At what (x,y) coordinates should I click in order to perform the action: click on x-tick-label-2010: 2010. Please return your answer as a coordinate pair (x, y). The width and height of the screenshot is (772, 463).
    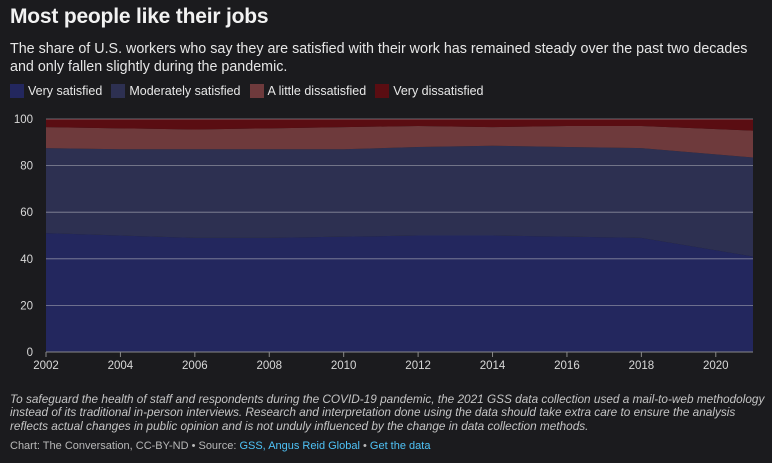
    Looking at the image, I should click on (344, 366).